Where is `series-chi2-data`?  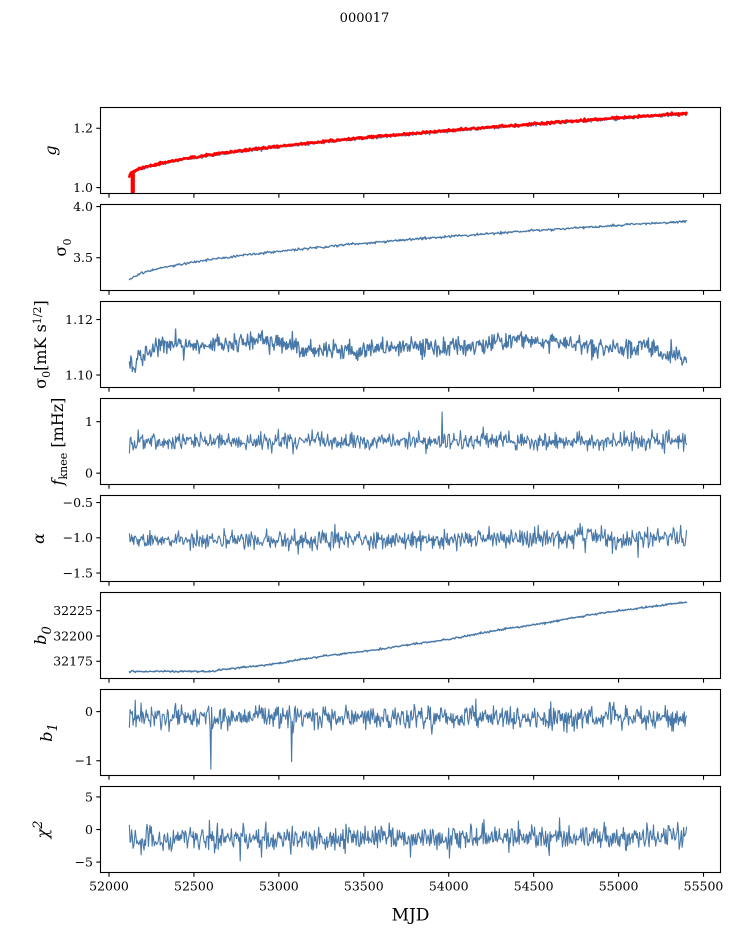
series-chi2-data is located at coordinates (408, 839).